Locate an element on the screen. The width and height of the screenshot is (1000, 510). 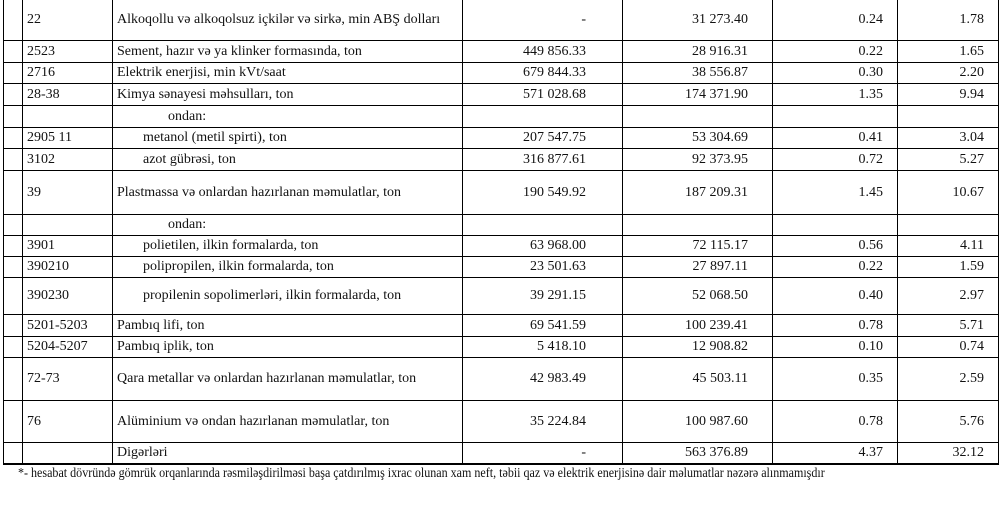
share-total-cell: 5.71 is located at coordinates (948, 325).